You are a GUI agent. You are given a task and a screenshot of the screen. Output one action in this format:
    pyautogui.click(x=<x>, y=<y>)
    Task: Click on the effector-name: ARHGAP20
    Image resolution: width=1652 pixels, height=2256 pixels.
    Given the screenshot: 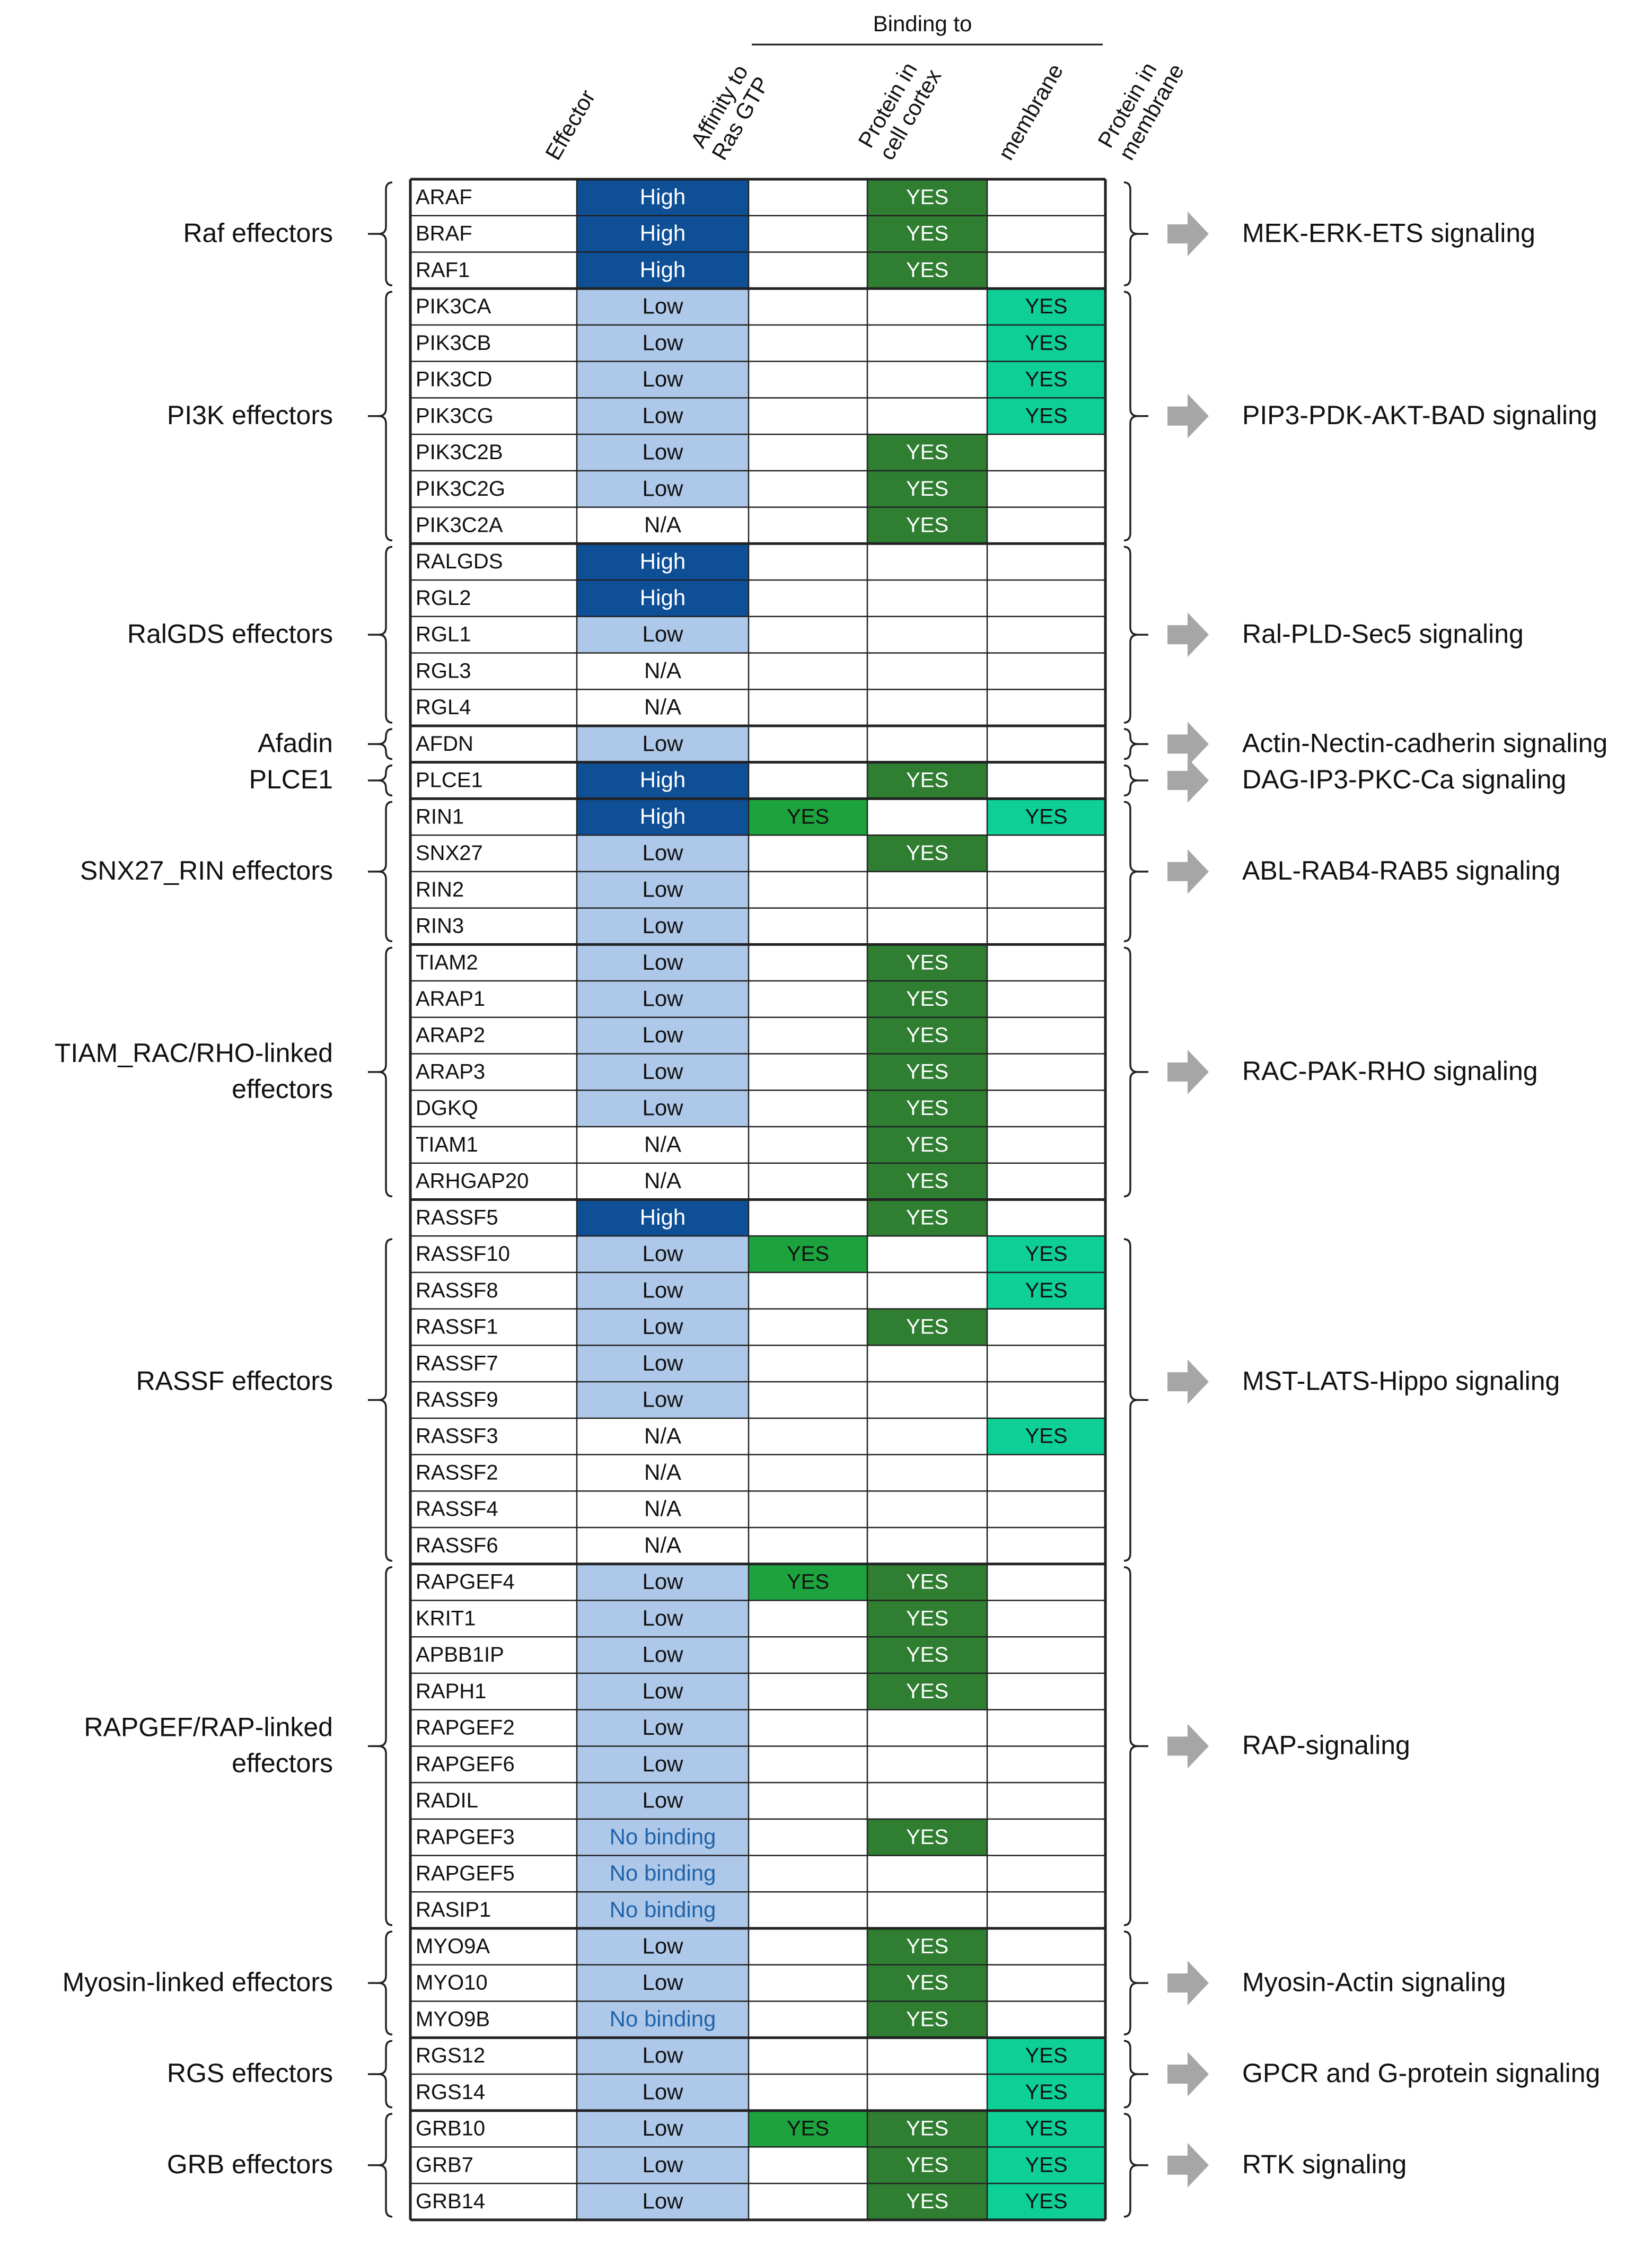 What is the action you would take?
    pyautogui.click(x=472, y=1181)
    